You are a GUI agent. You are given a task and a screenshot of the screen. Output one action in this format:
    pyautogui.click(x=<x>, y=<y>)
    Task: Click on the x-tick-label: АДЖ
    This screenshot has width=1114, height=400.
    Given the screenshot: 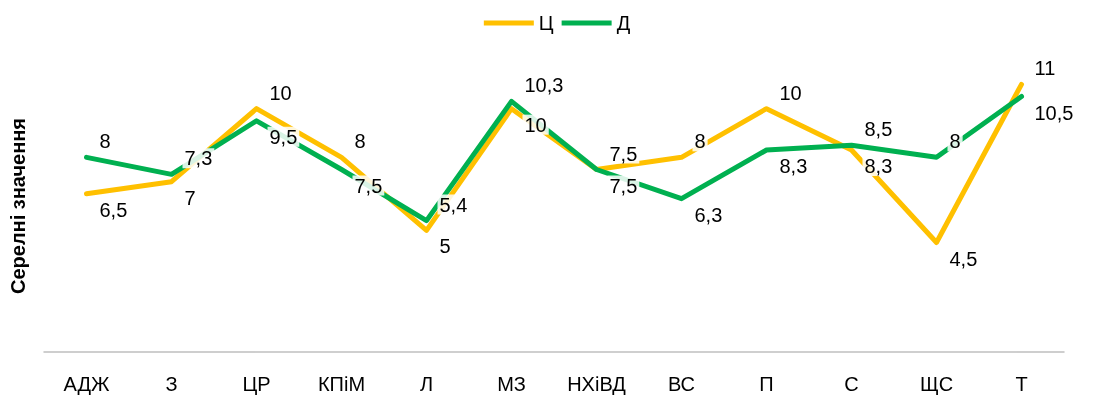 What is the action you would take?
    pyautogui.click(x=87, y=384)
    